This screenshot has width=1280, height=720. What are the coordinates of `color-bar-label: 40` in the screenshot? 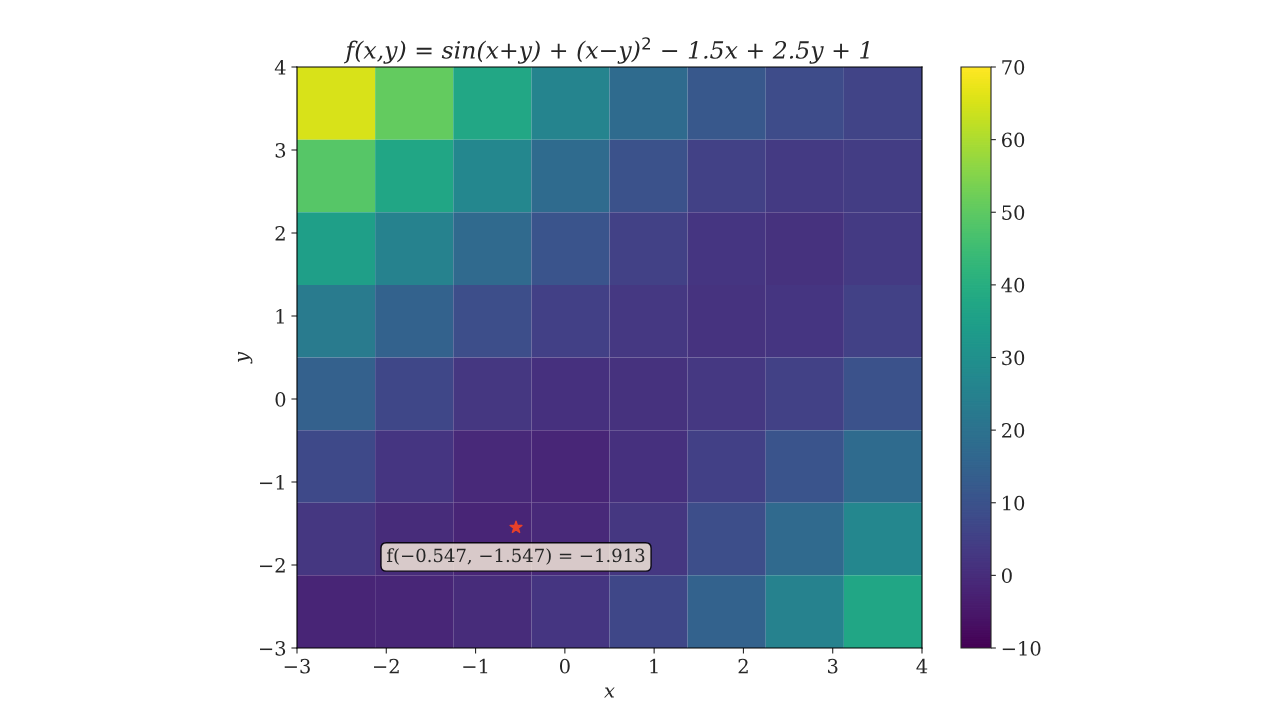 It's located at (1013, 285).